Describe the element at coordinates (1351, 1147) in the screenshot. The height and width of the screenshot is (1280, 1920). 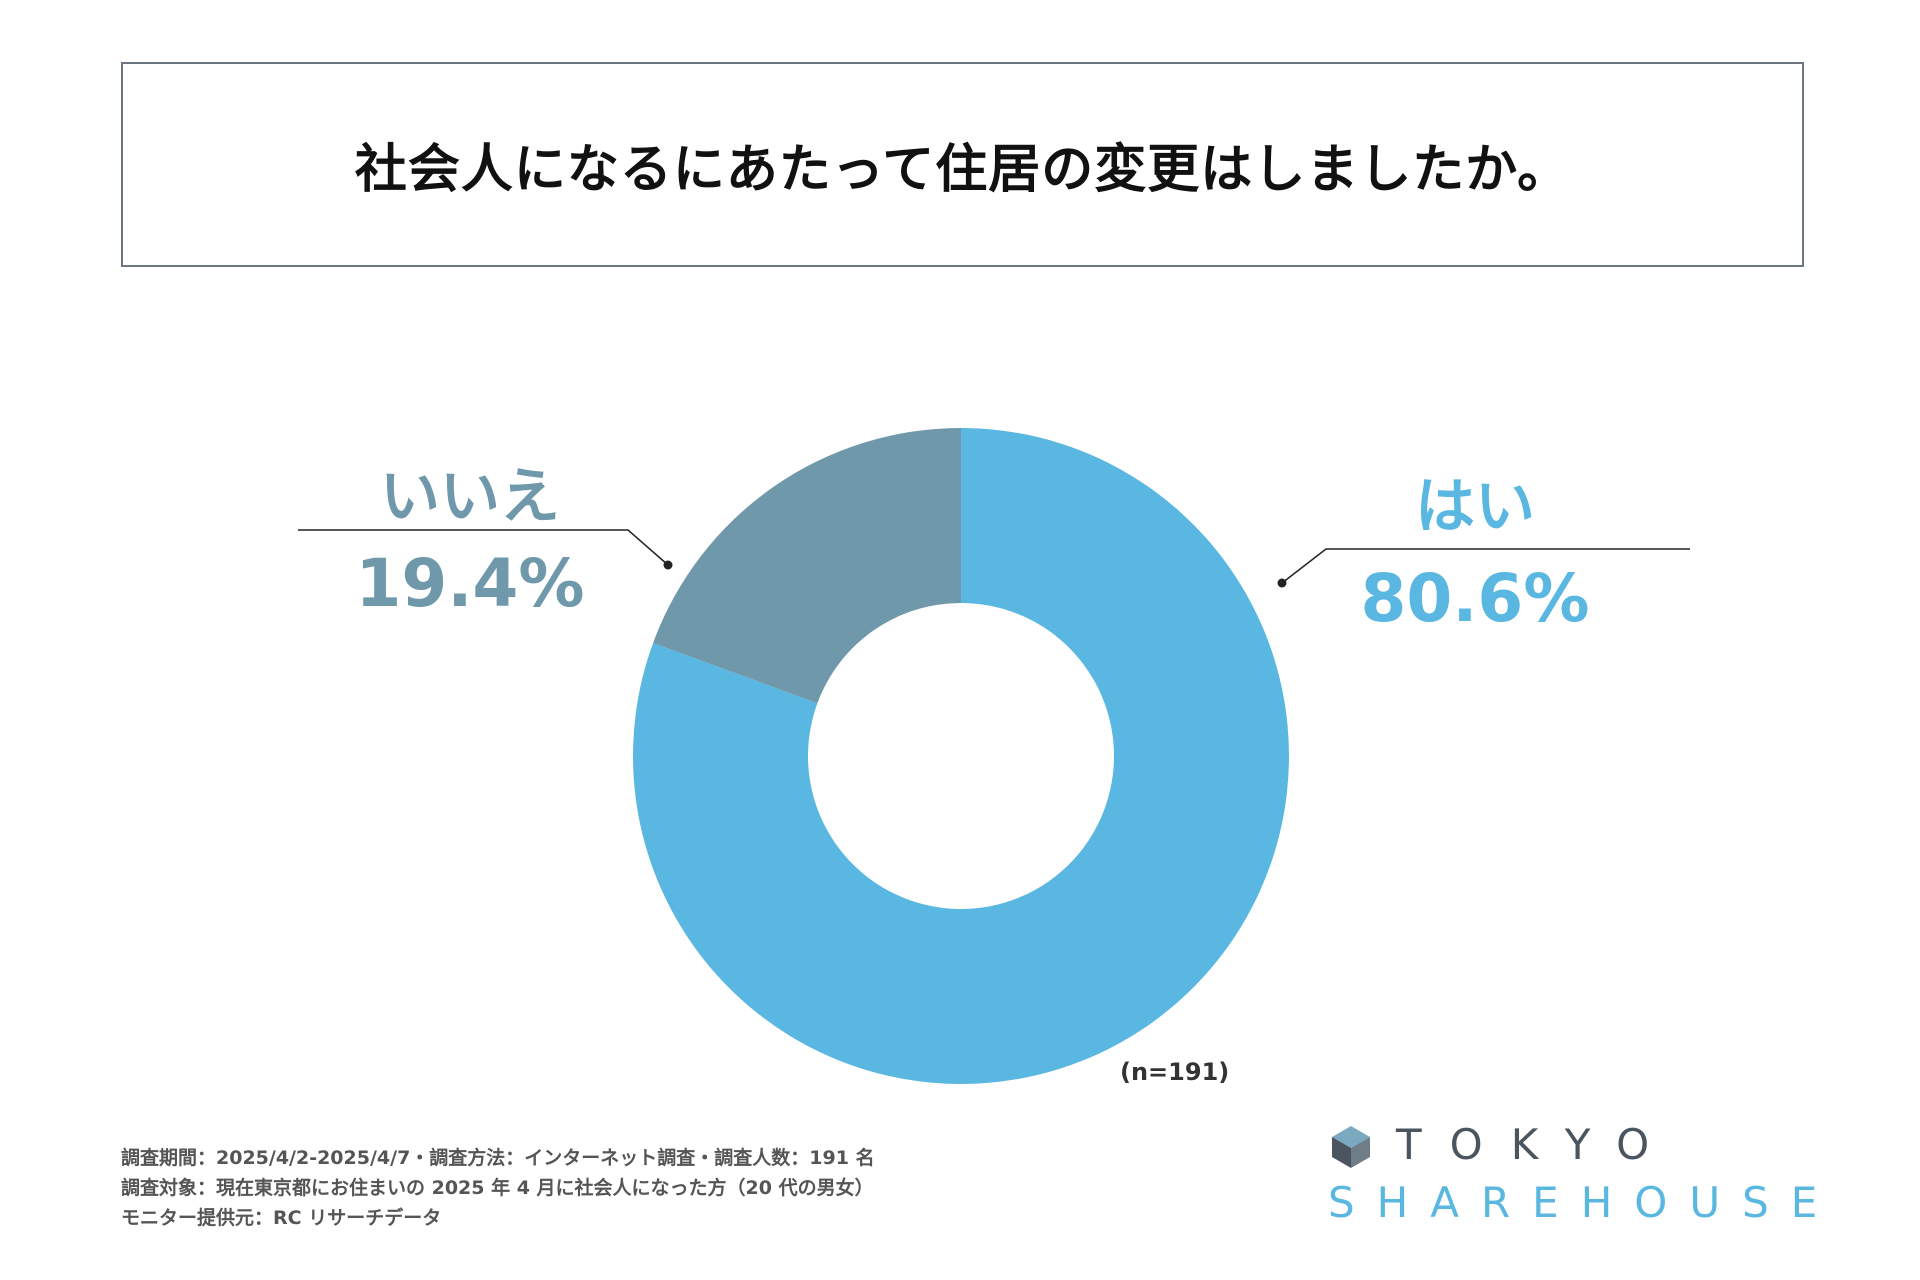
I see `house-cube-icon` at that location.